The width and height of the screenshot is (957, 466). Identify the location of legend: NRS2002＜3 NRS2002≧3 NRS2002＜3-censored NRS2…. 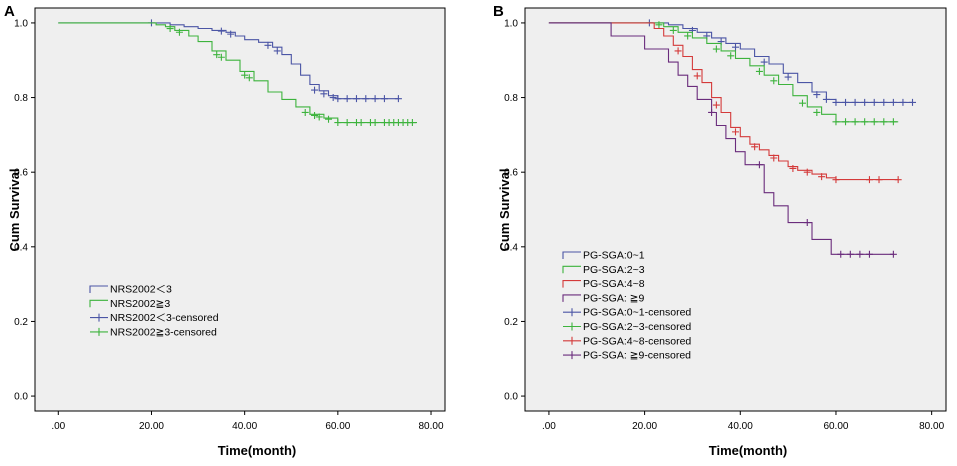
(154, 311).